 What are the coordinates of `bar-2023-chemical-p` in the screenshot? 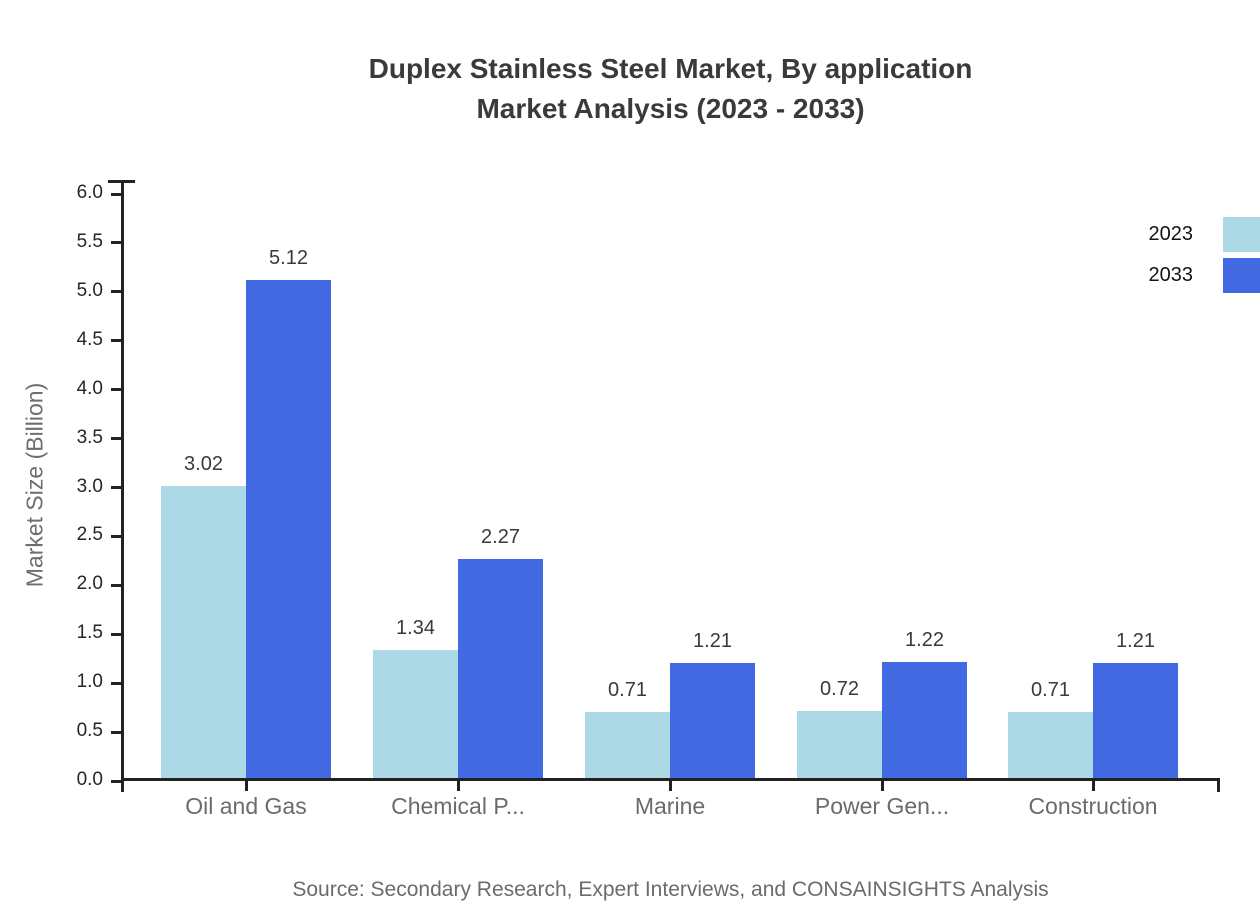 It's located at (415, 714).